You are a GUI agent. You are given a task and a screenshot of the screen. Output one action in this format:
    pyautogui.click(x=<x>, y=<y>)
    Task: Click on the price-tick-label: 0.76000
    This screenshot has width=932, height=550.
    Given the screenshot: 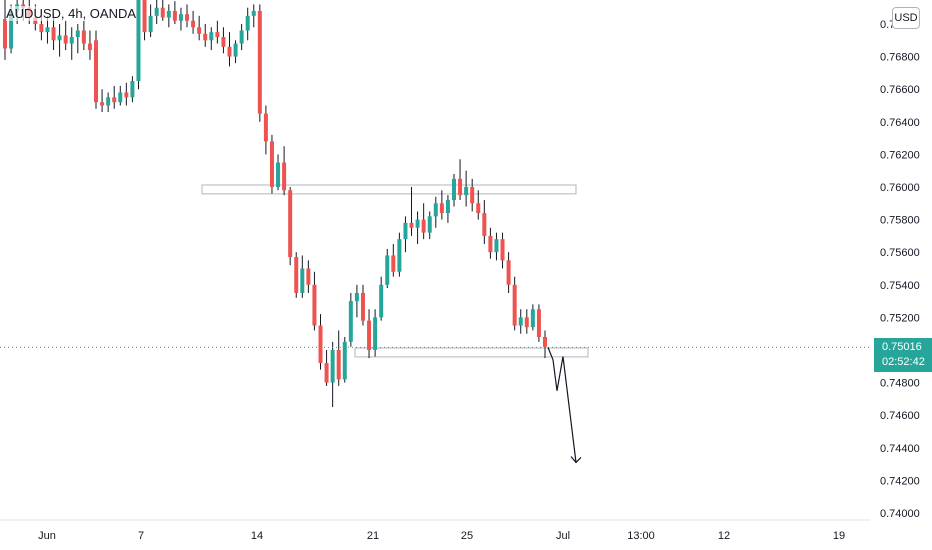 What is the action you would take?
    pyautogui.click(x=900, y=188)
    